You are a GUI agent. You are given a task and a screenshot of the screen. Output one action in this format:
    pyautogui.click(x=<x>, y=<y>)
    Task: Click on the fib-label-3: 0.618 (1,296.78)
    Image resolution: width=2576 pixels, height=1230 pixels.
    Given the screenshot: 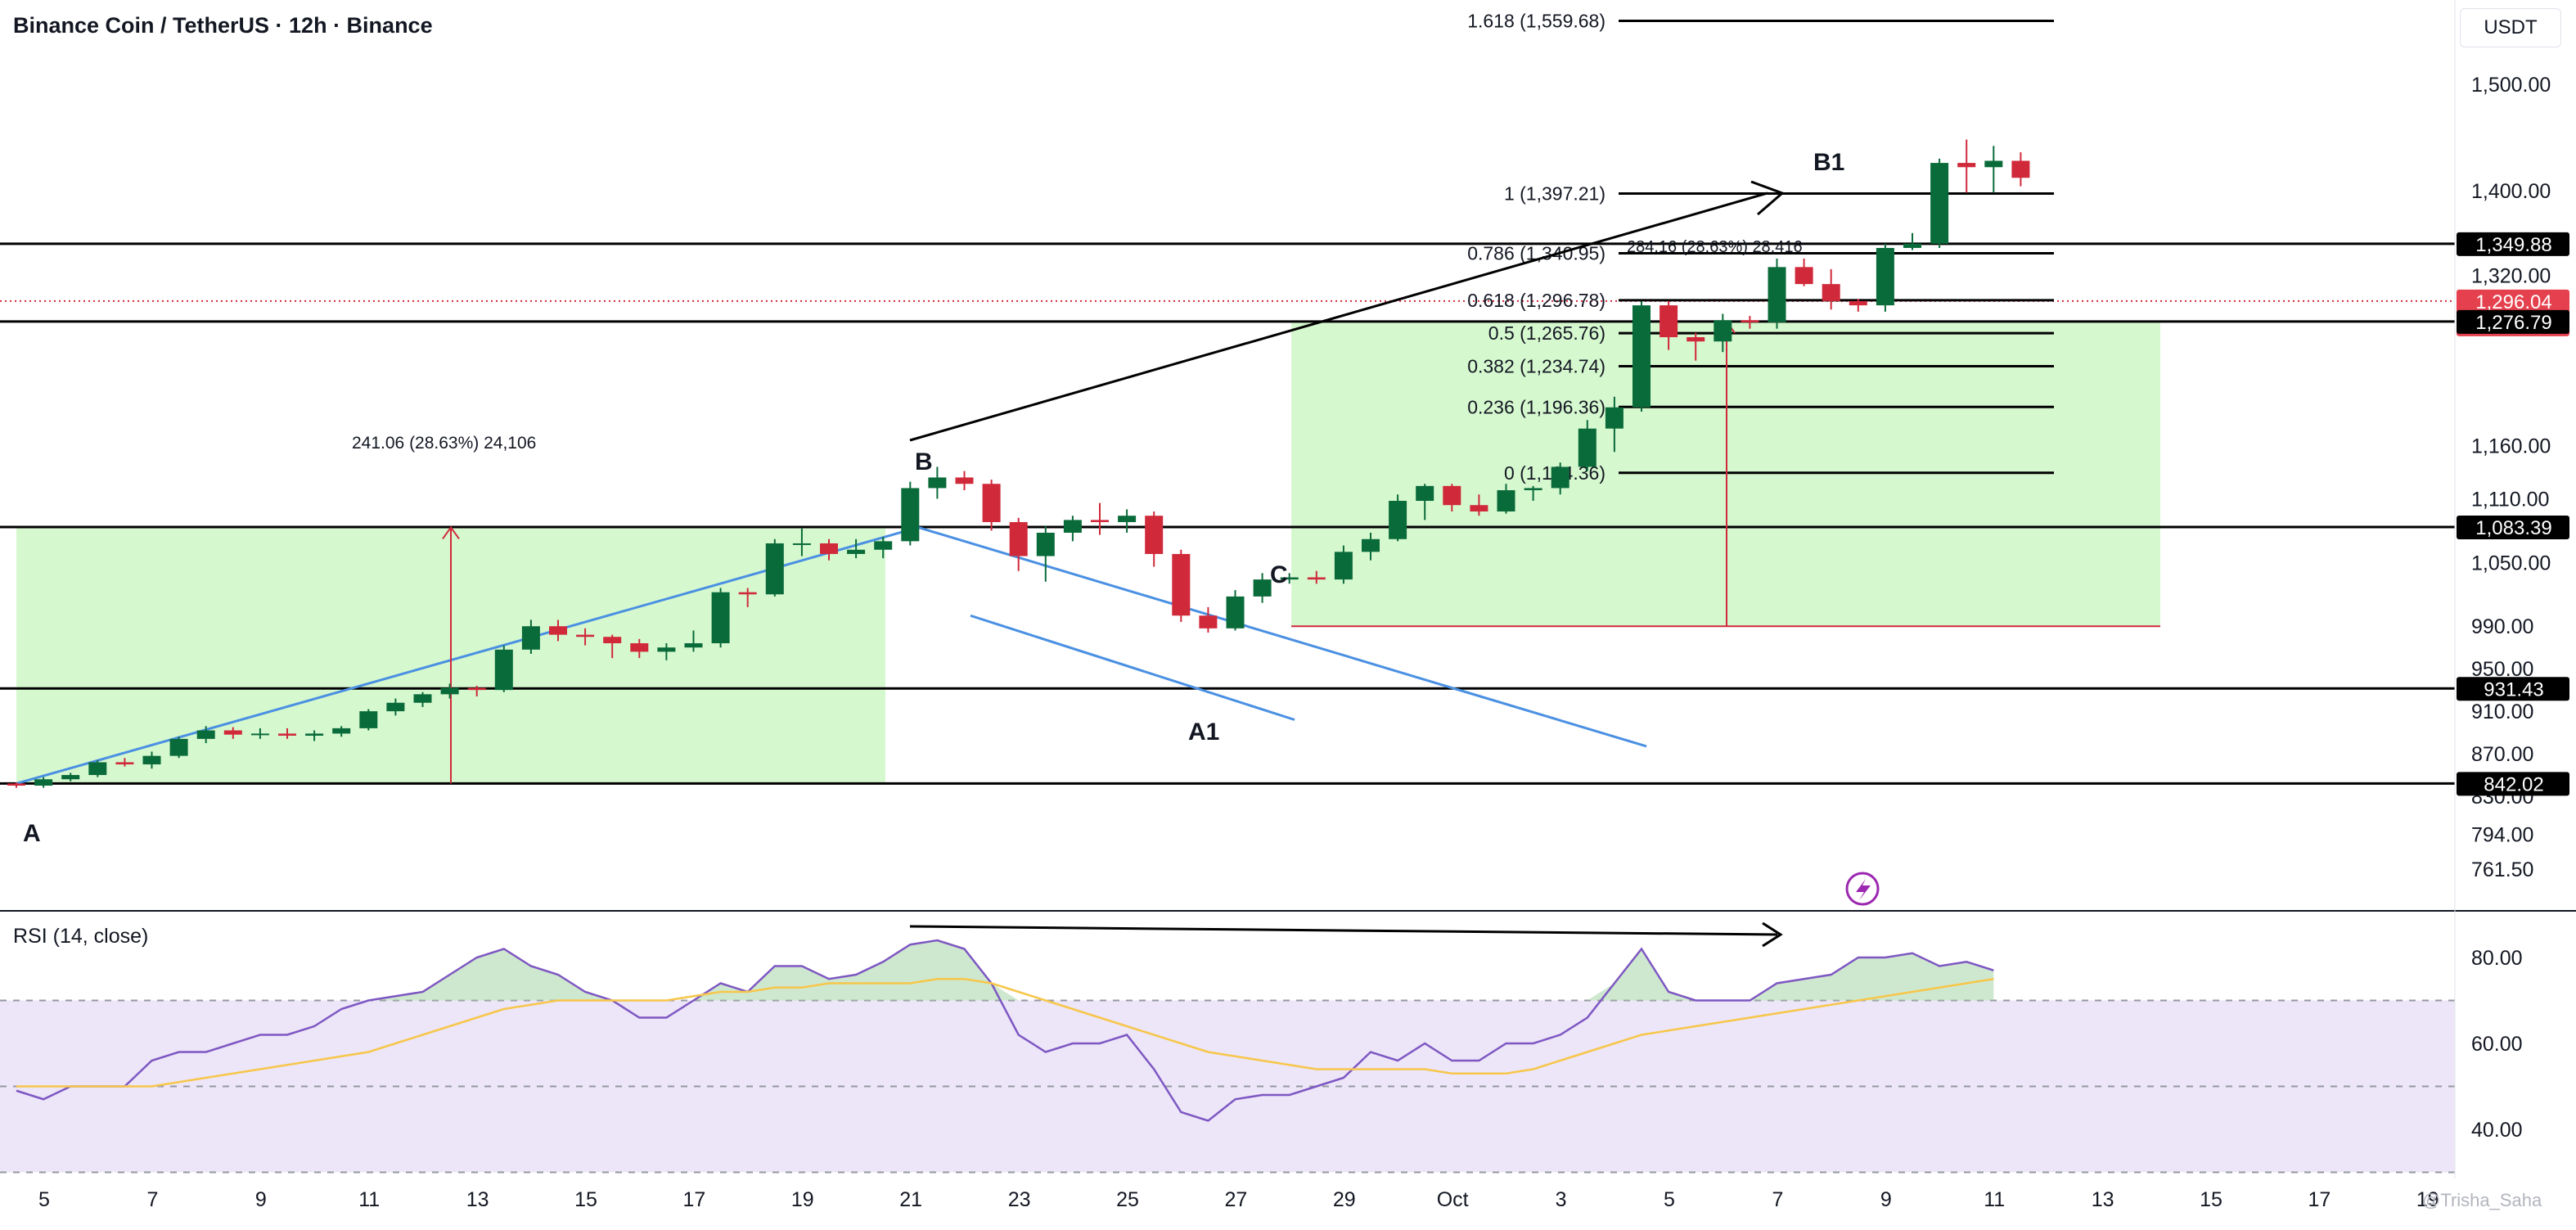 What is the action you would take?
    pyautogui.click(x=1536, y=300)
    